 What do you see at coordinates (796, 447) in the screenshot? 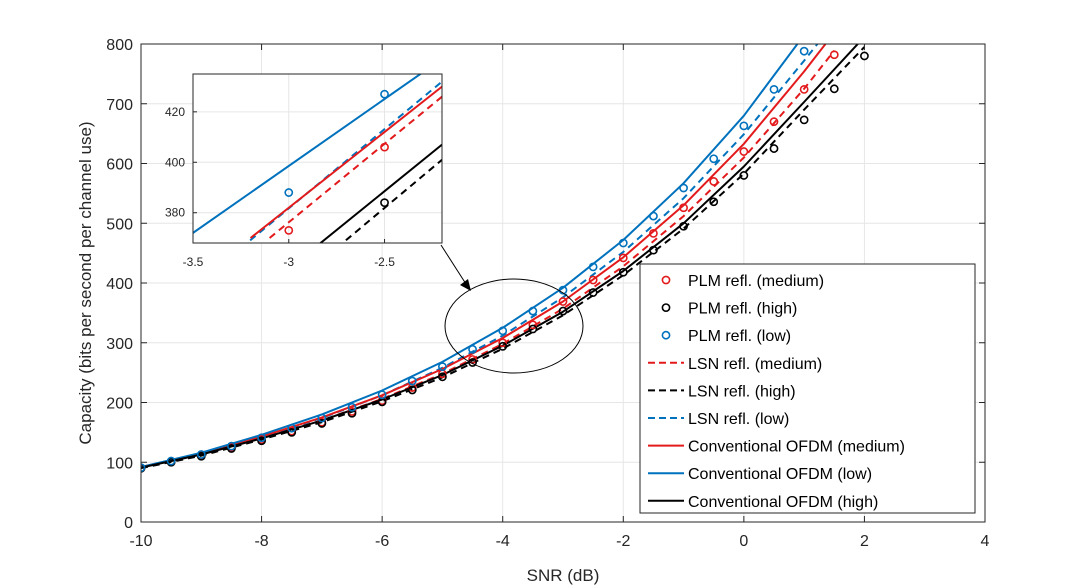
I see `legend-label-conventional-ofdm-medium: Conventional OFDM (medium)` at bounding box center [796, 447].